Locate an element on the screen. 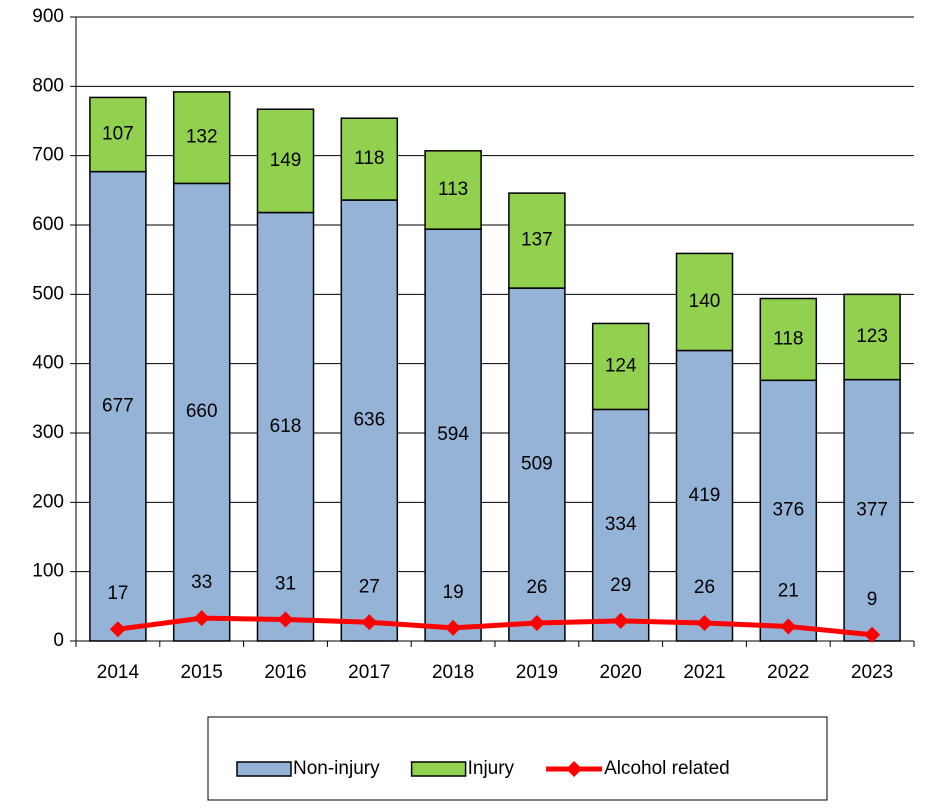  bar-label: 123 is located at coordinates (872, 336).